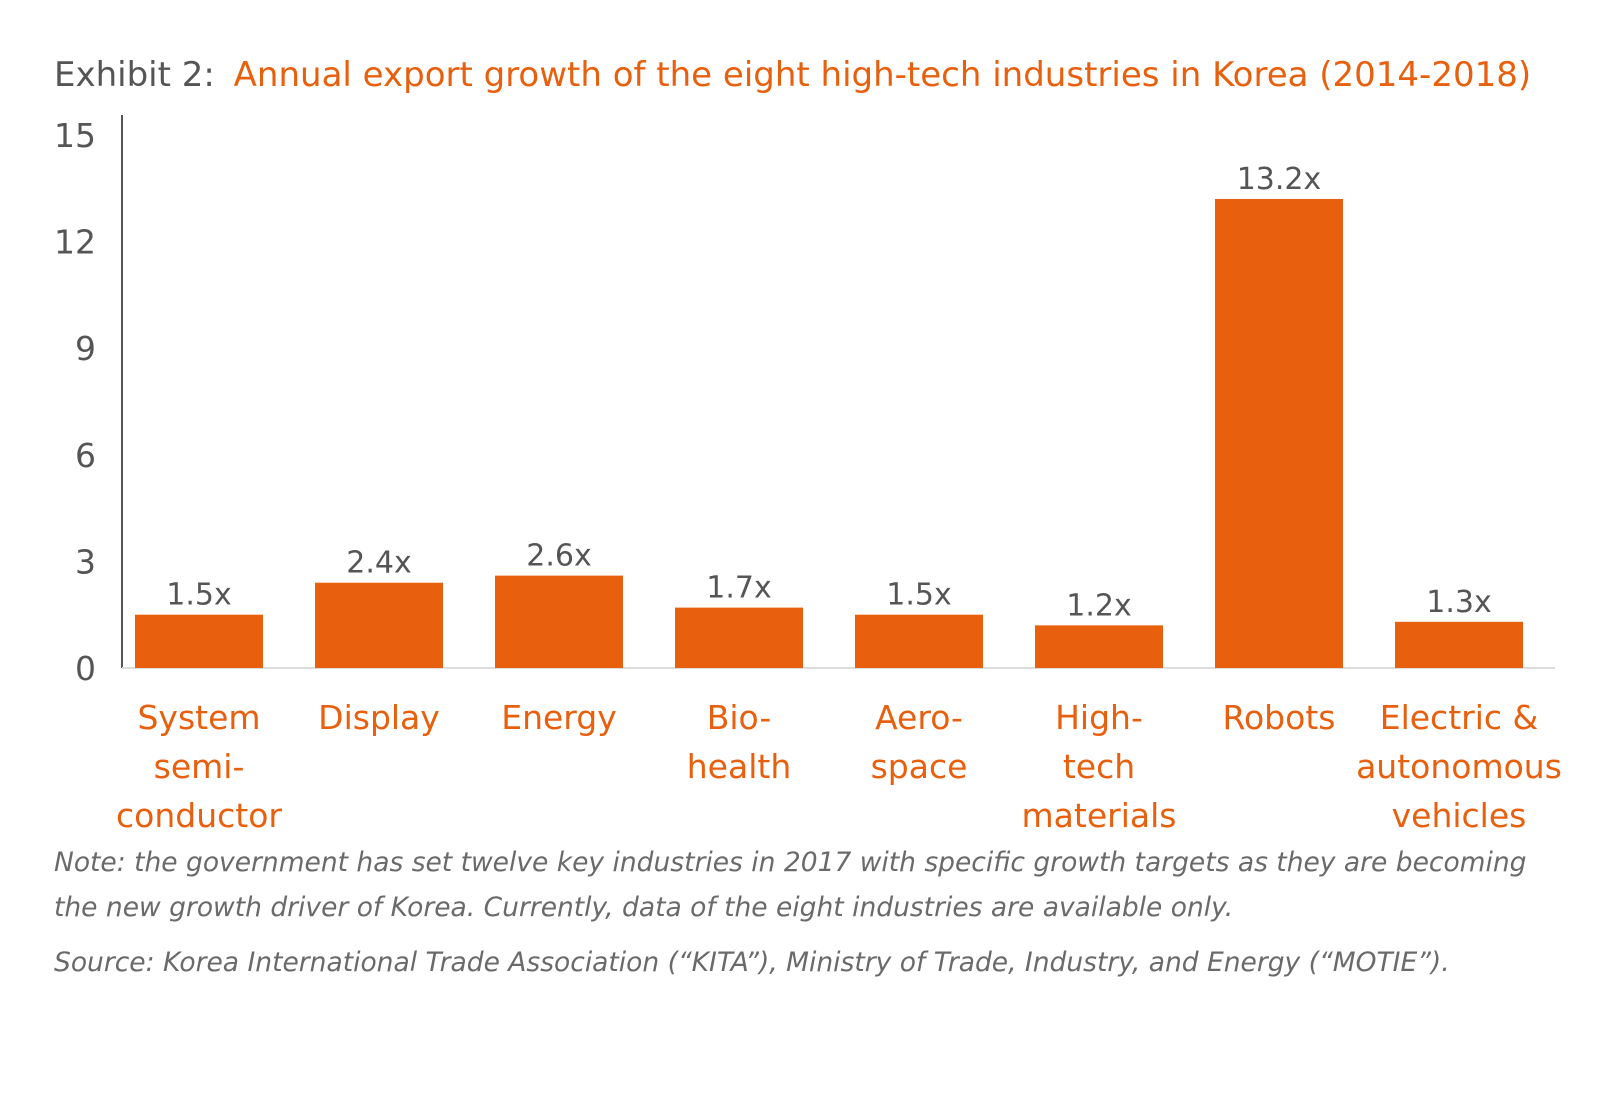  I want to click on x-tick-label: System semi-conductor, so click(199, 766).